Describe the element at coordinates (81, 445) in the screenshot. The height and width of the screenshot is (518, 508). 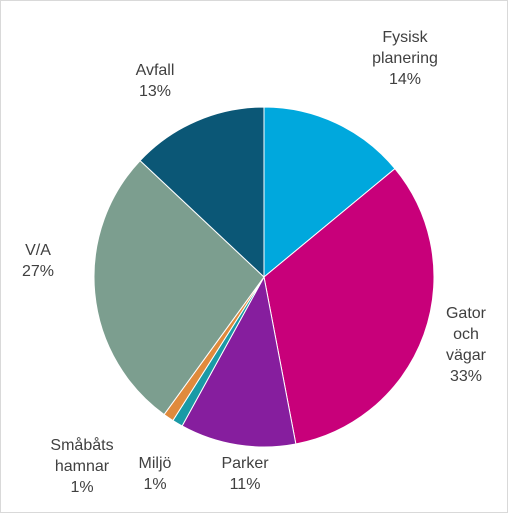
I see `category-line: Småbåts` at that location.